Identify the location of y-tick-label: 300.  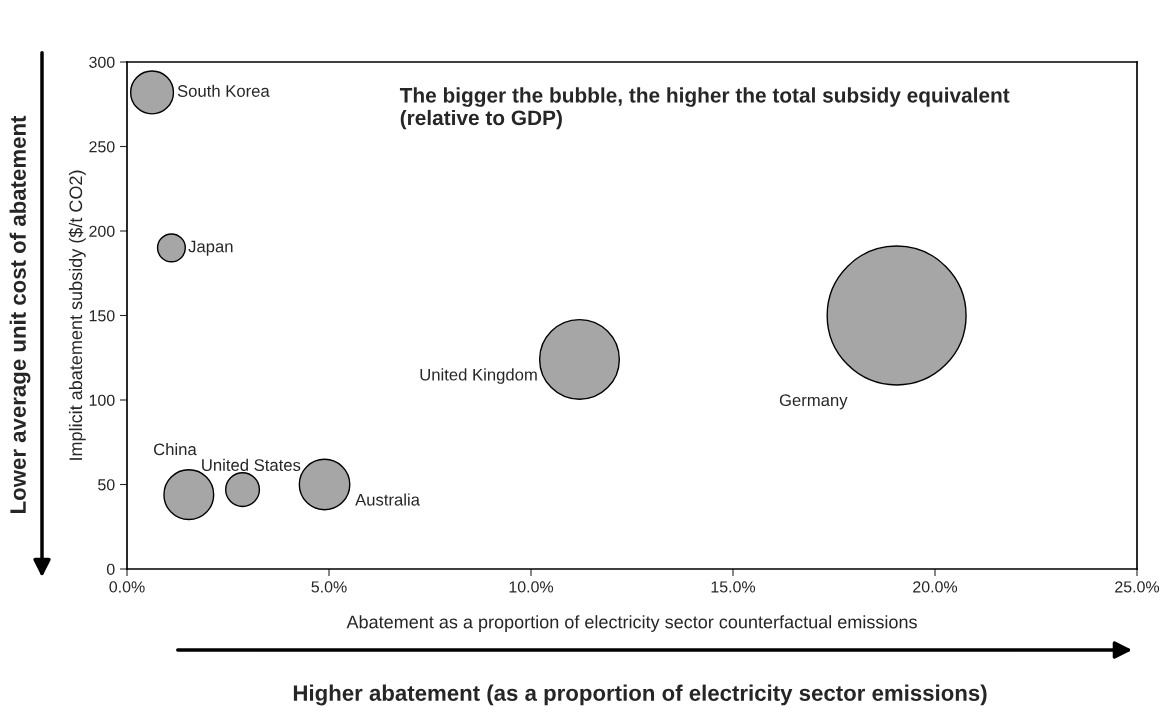
(102, 62).